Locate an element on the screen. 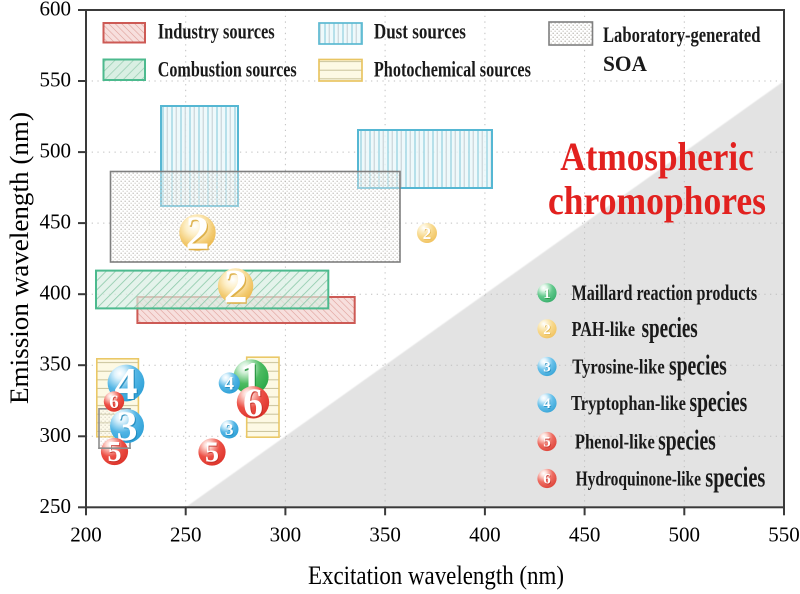 Image resolution: width=800 pixels, height=594 pixels. svg-text: Combustion sources is located at coordinates (227, 69).